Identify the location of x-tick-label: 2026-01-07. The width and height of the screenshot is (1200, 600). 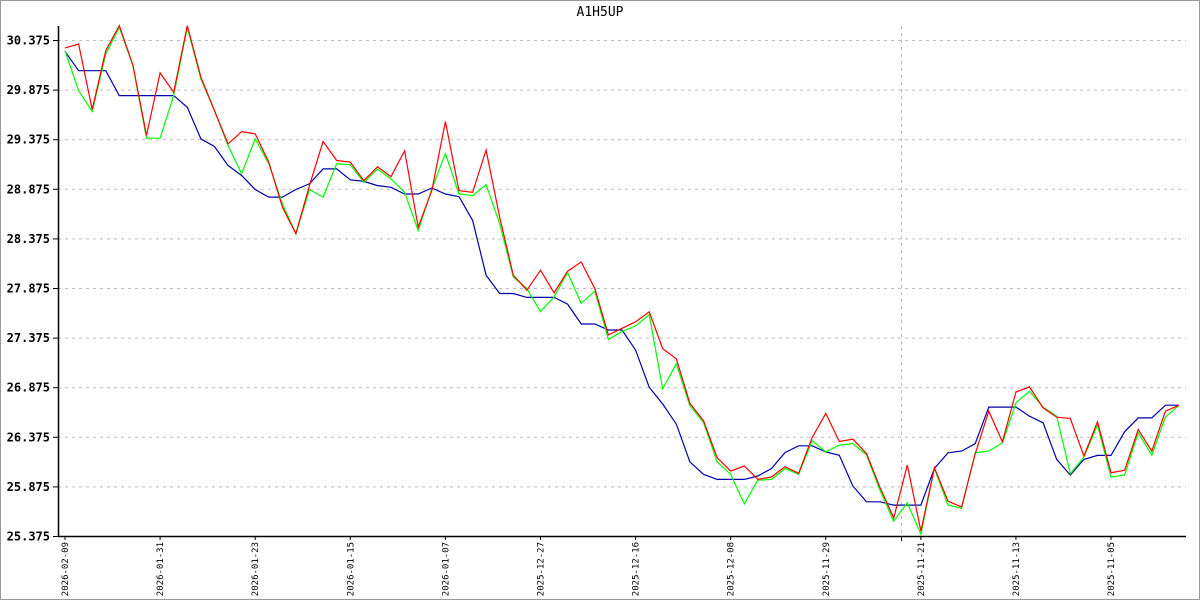
(446, 569).